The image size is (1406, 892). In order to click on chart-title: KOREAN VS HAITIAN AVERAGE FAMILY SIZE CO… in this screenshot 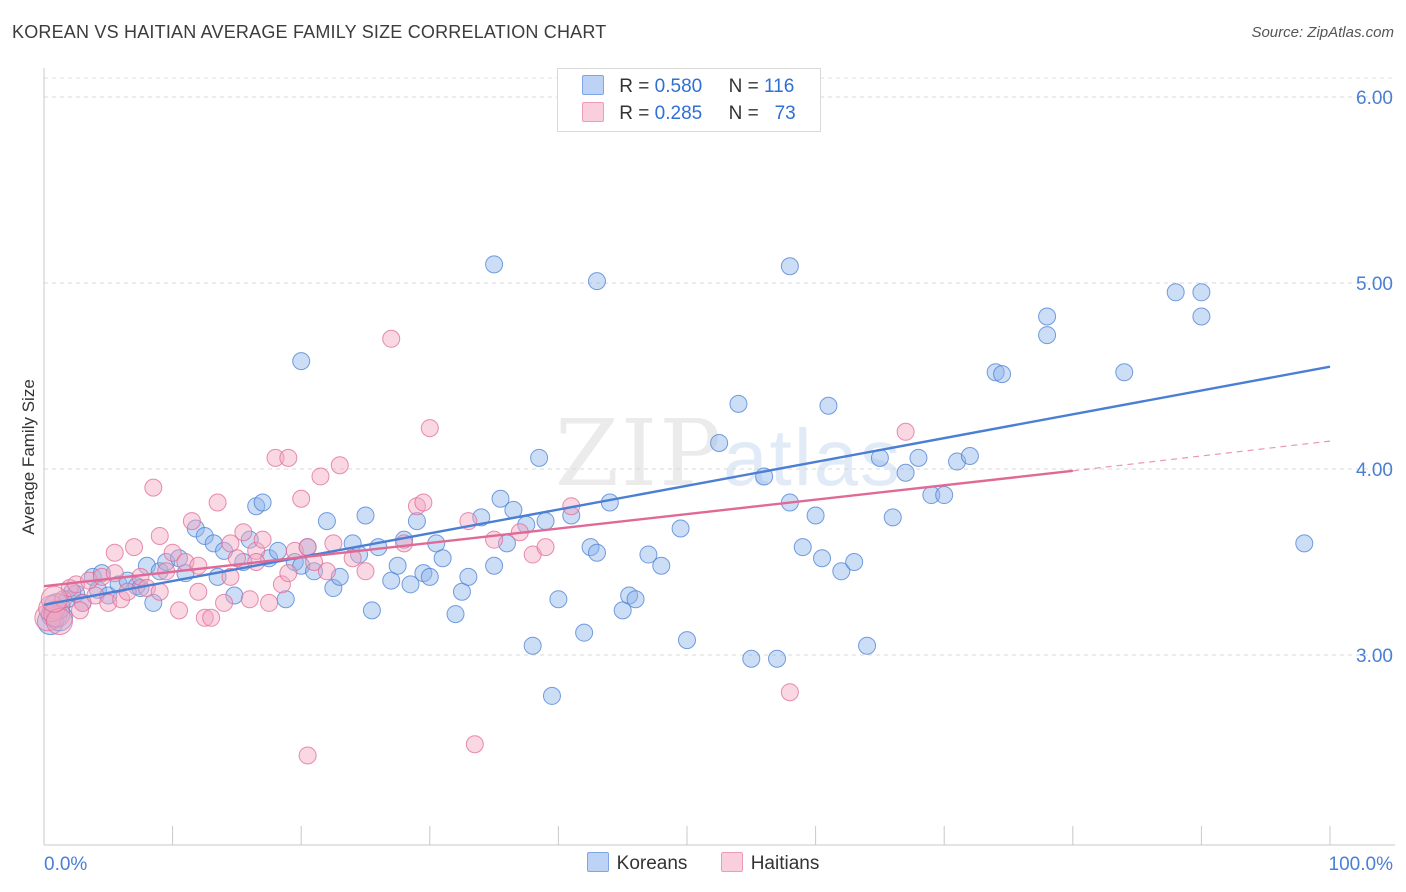, I will do `click(309, 32)`.